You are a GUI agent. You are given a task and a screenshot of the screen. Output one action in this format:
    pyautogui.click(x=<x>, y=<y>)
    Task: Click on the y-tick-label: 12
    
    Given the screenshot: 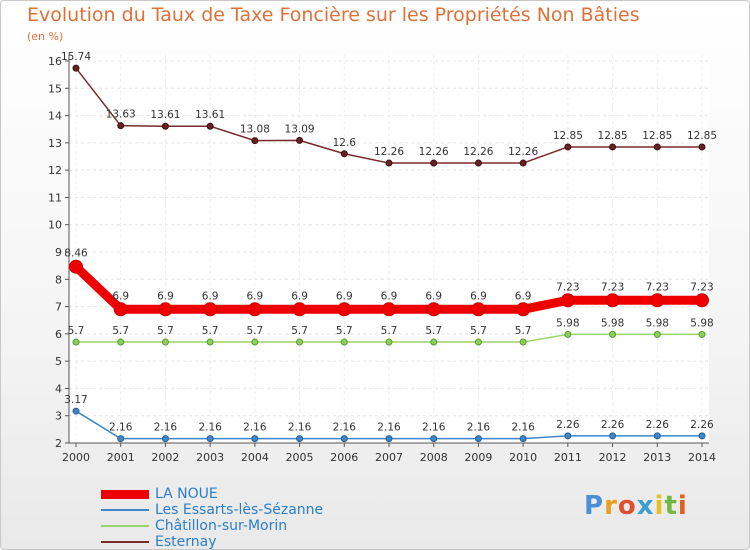 What is the action you would take?
    pyautogui.click(x=55, y=170)
    